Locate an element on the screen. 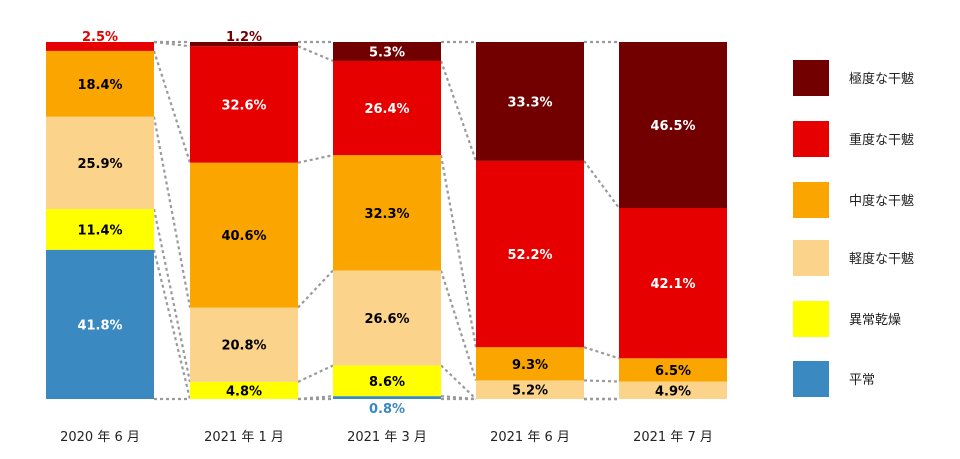  value-label: 6.5% is located at coordinates (673, 371).